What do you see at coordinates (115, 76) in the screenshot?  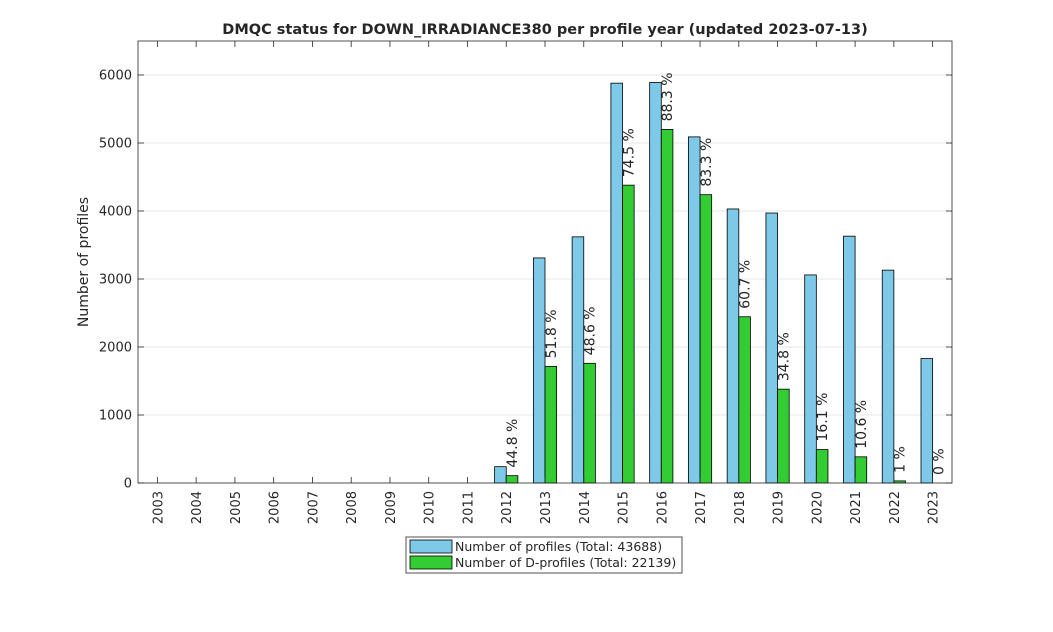 I see `y-tick-label: 6000` at bounding box center [115, 76].